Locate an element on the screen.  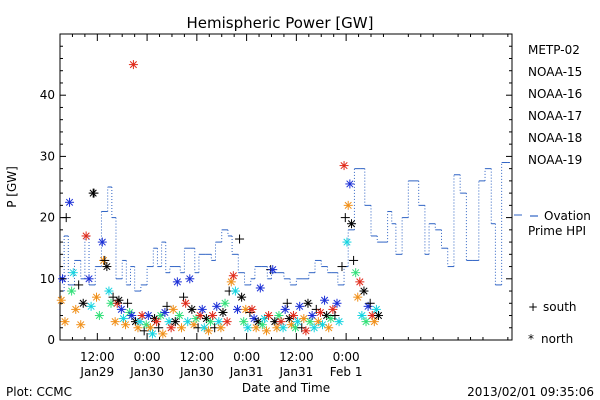
marker-legend-south-label: south is located at coordinates (560, 307).